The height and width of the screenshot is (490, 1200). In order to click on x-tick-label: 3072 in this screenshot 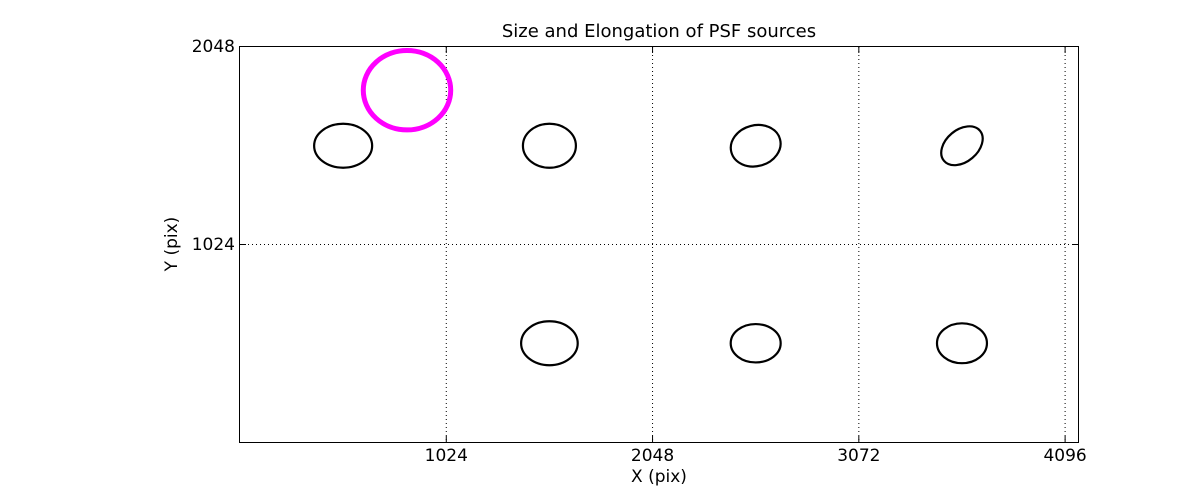, I will do `click(859, 456)`.